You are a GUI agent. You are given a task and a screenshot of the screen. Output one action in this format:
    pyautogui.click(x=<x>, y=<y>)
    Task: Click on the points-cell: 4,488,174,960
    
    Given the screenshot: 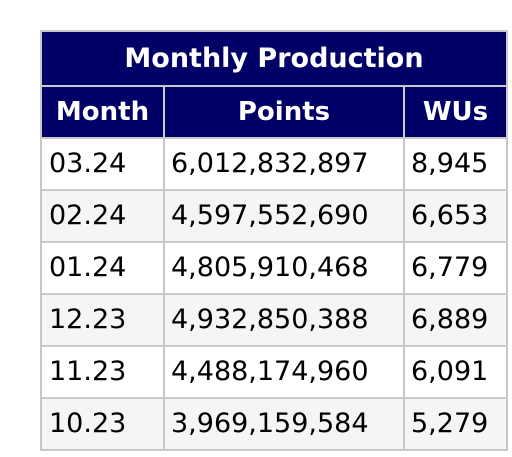 What is the action you would take?
    pyautogui.click(x=284, y=372)
    